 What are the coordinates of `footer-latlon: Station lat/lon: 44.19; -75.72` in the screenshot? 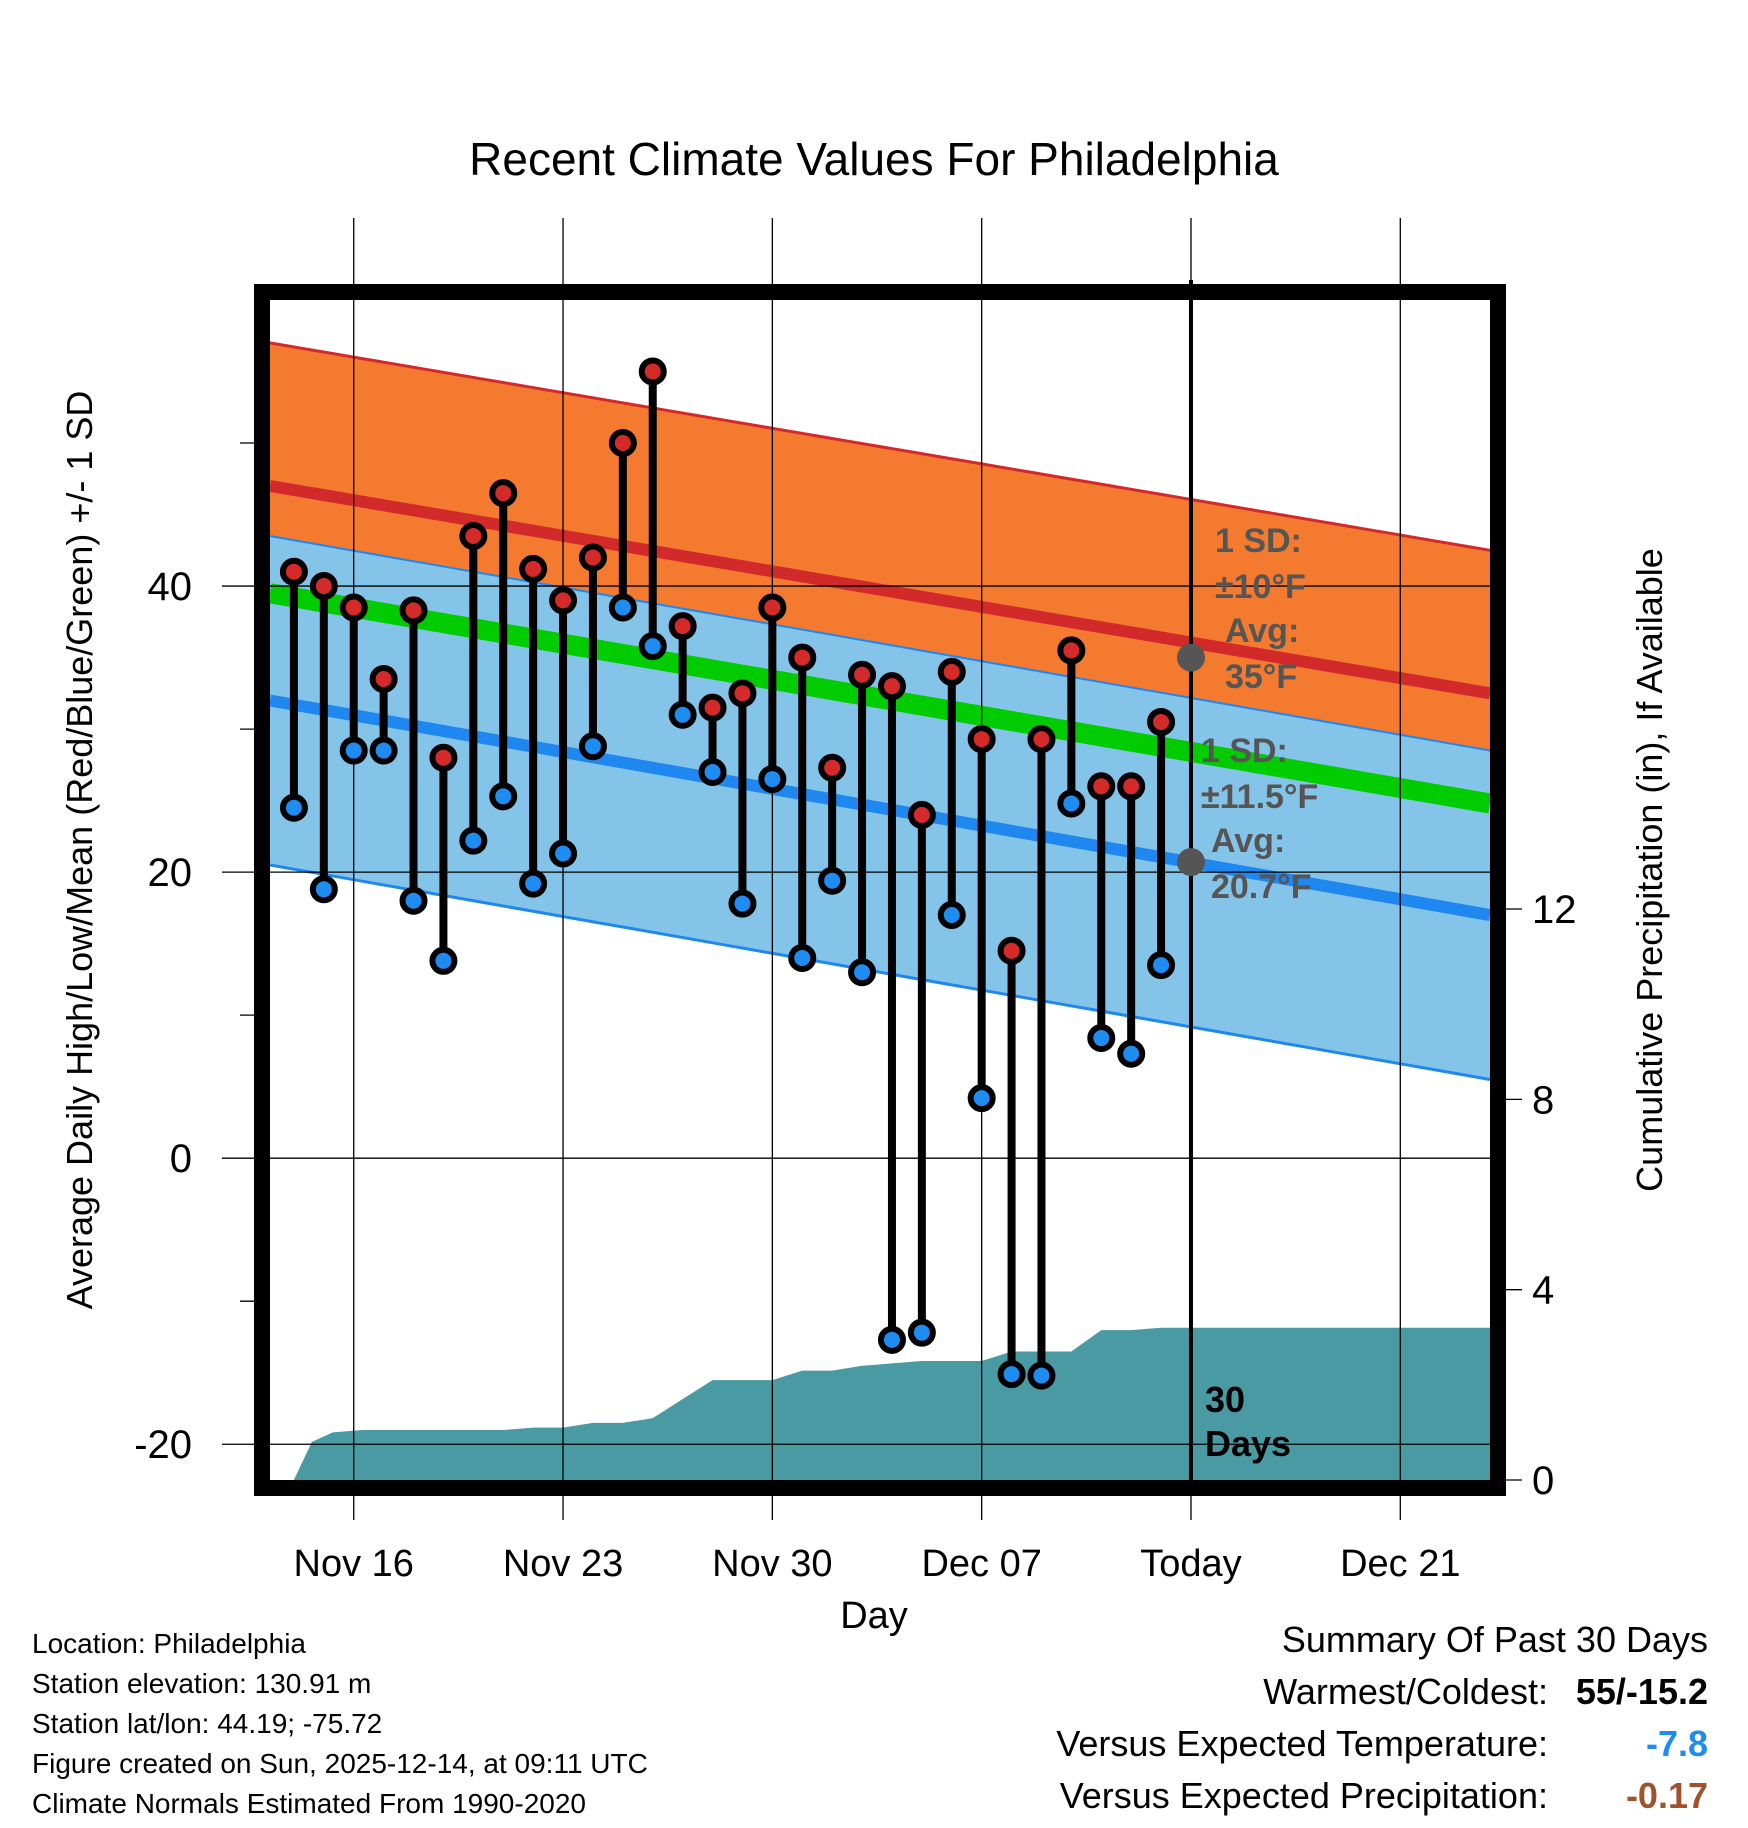 It's located at (207, 1723).